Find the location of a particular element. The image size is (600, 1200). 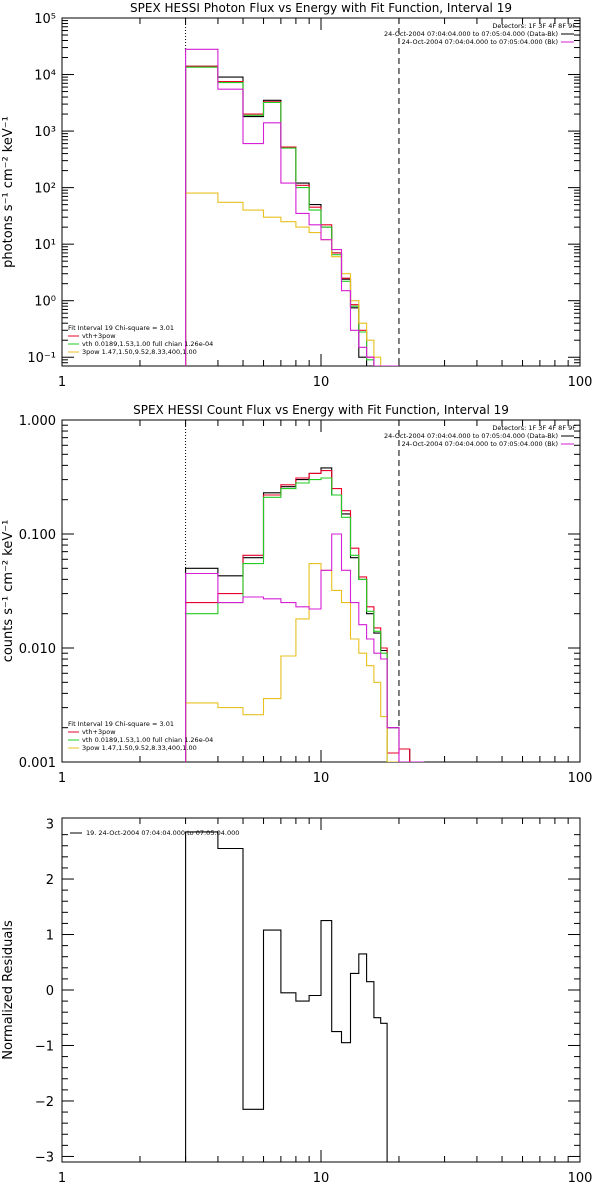

y-tick-label: 10⁻¹ is located at coordinates (41, 358).